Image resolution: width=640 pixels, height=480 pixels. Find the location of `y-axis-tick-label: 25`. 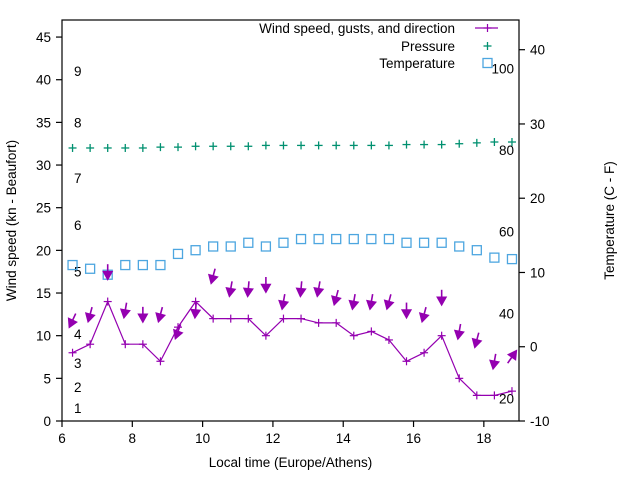

y-axis-tick-label: 25 is located at coordinates (43, 208).